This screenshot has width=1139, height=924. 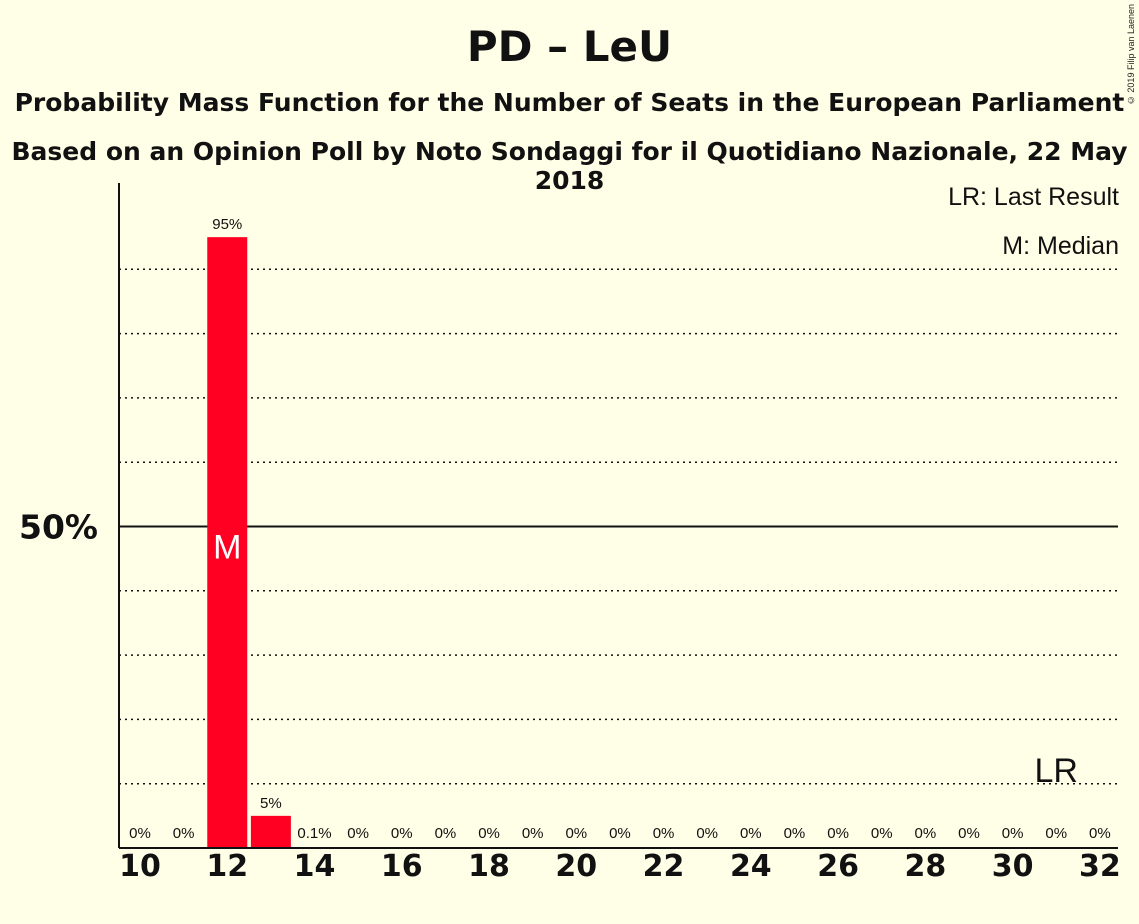 What do you see at coordinates (314, 833) in the screenshot?
I see `data-label: 0.1%` at bounding box center [314, 833].